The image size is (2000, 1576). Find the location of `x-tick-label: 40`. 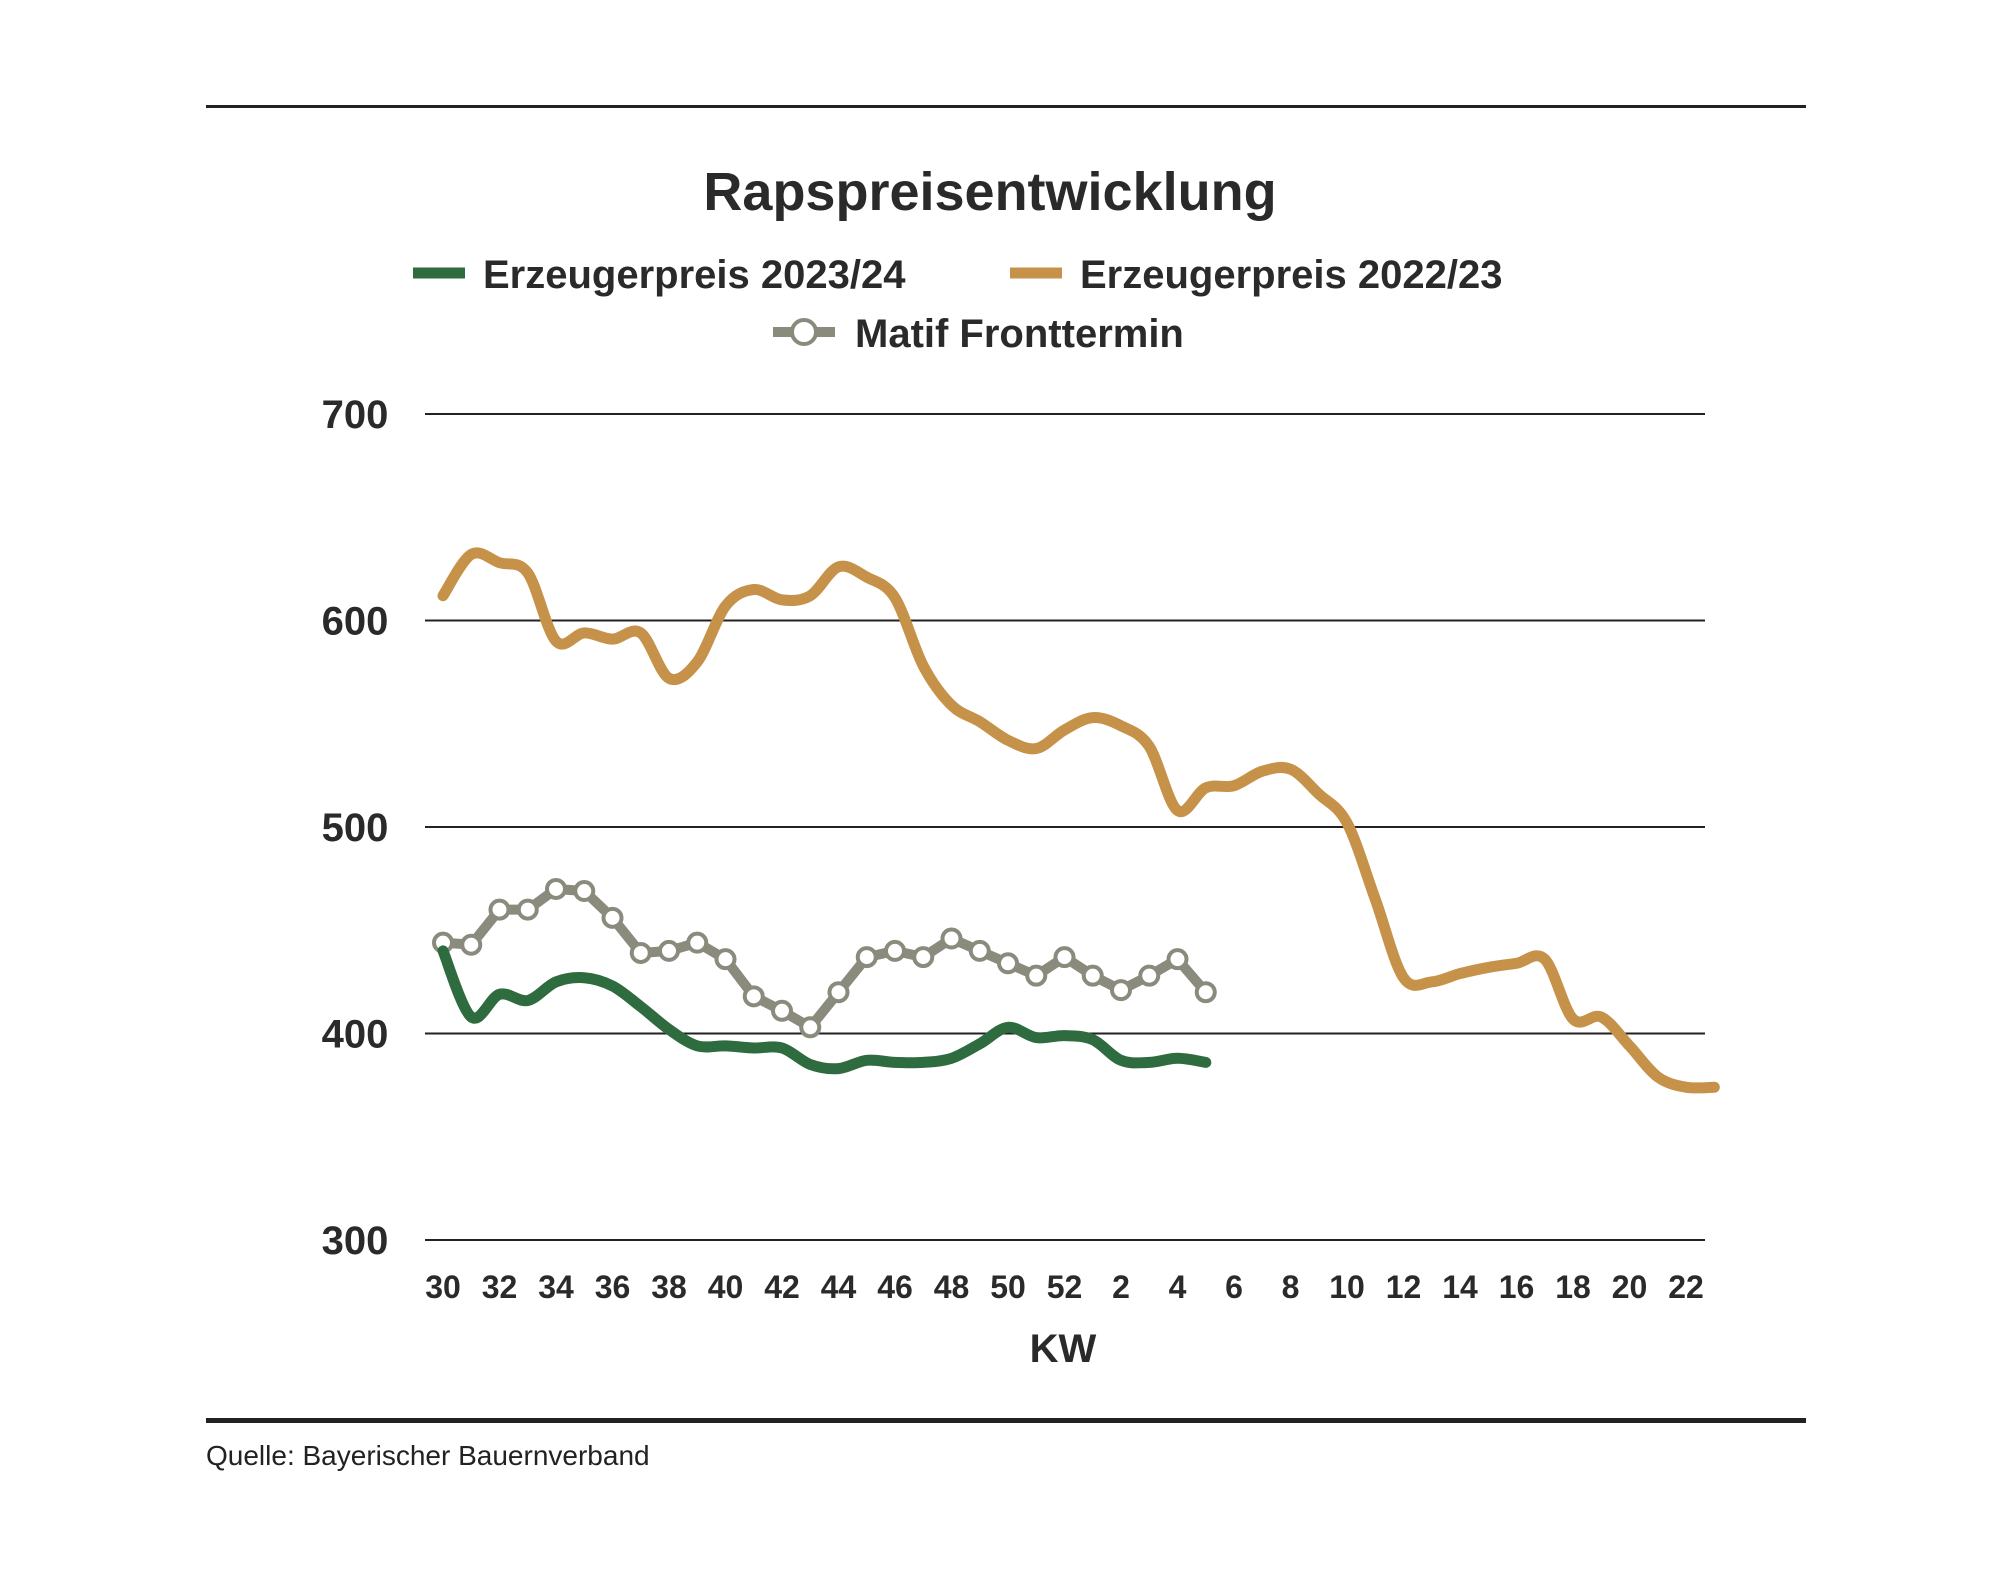

x-tick-label: 40 is located at coordinates (726, 1287).